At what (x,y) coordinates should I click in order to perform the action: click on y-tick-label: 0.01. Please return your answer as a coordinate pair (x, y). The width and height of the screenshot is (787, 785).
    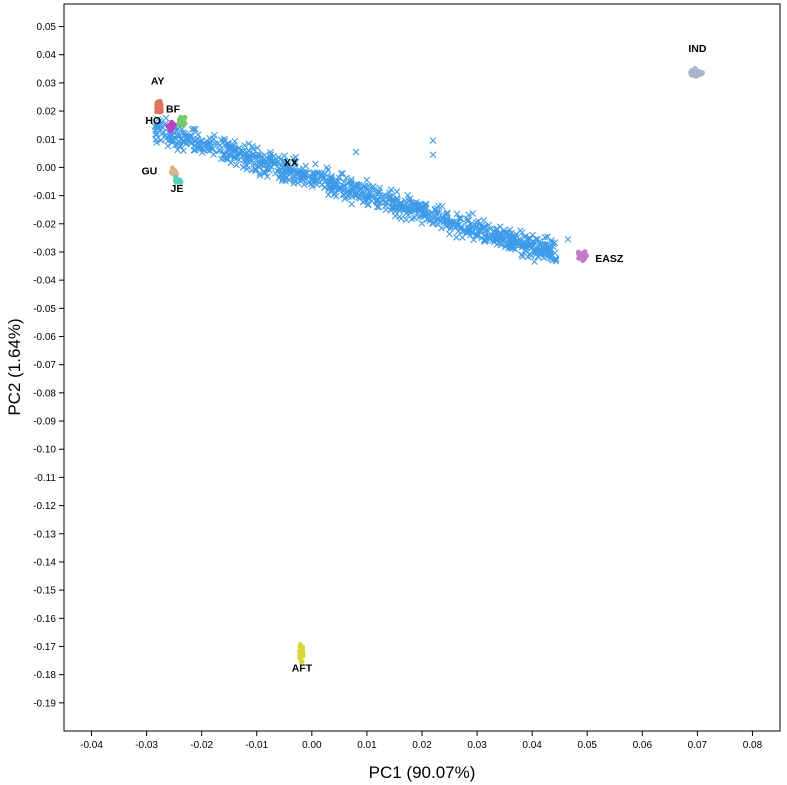
    Looking at the image, I should click on (47, 140).